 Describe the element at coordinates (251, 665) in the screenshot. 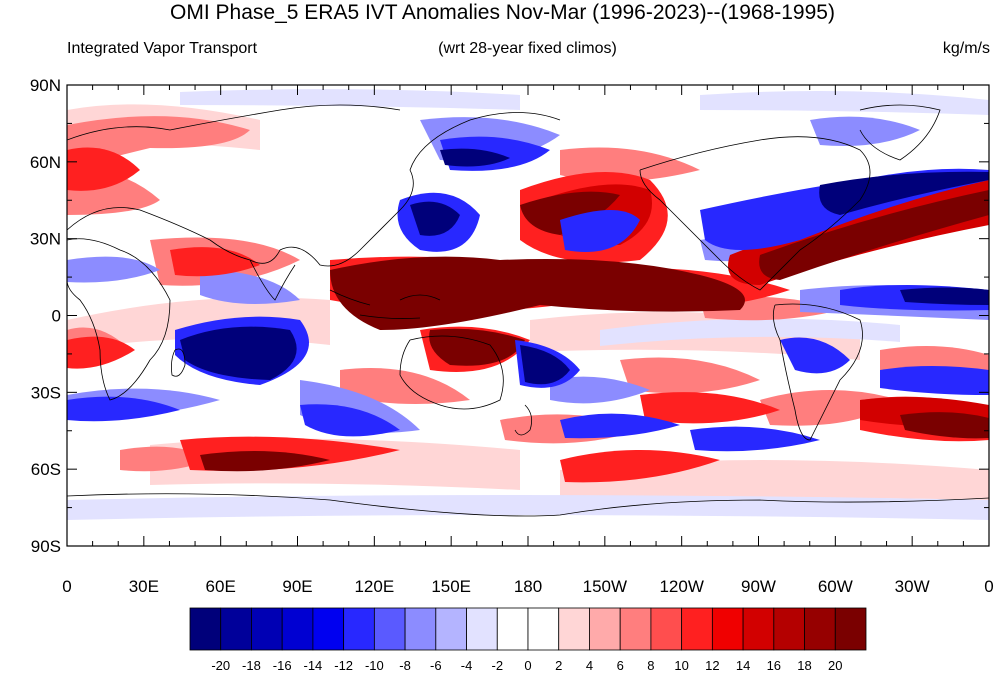

I see `colorbar-label: -18` at that location.